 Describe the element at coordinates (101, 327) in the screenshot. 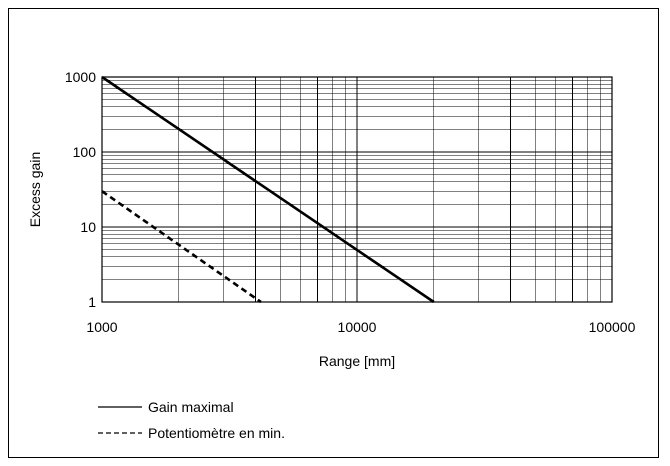

I see `x-tick-label: 1000` at that location.